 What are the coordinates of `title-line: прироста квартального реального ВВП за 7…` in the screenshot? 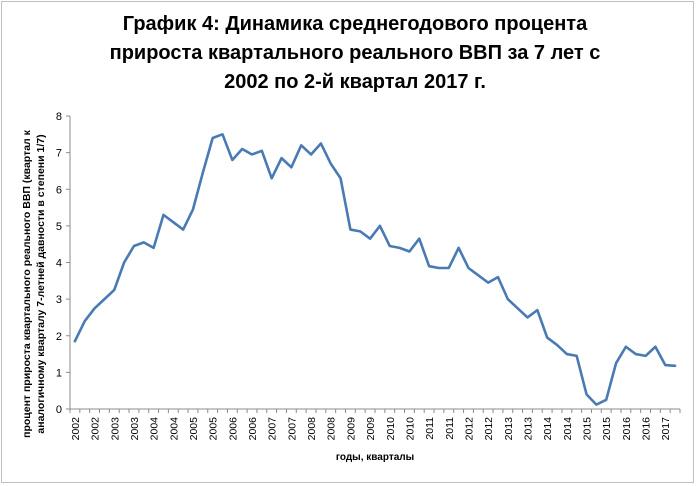 It's located at (355, 53).